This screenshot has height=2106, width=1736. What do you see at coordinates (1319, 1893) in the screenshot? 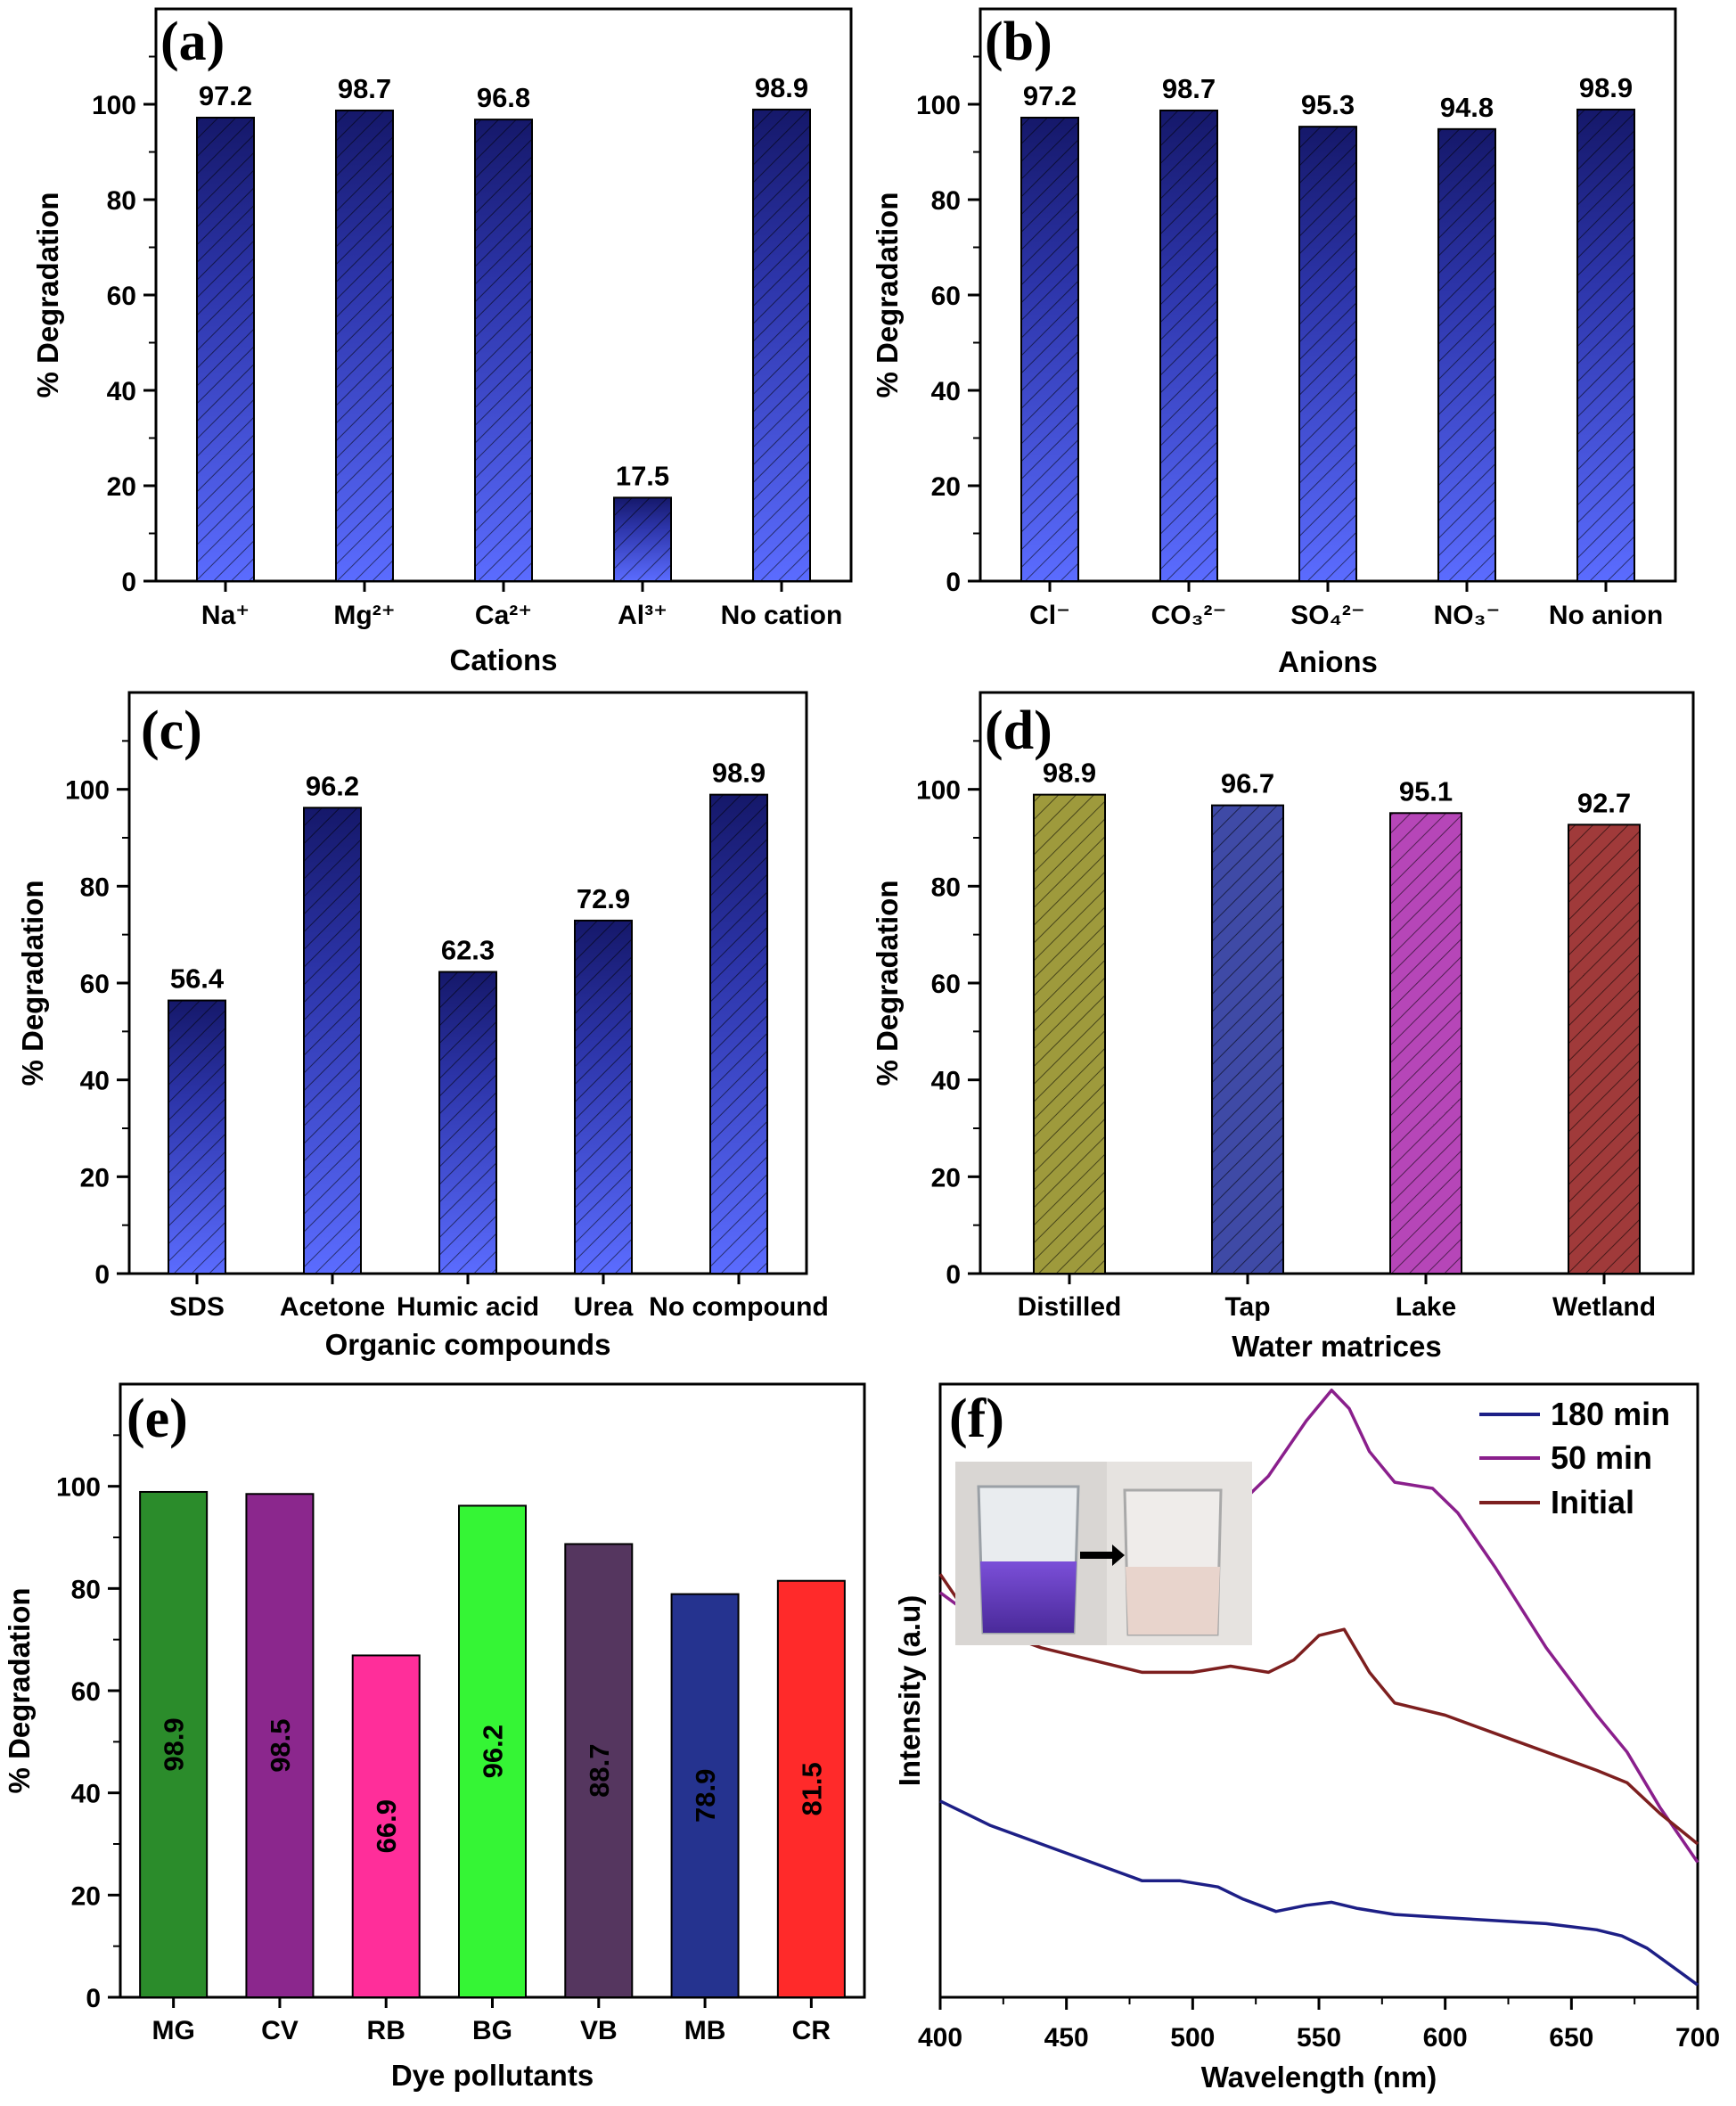
I see `series-180-min` at bounding box center [1319, 1893].